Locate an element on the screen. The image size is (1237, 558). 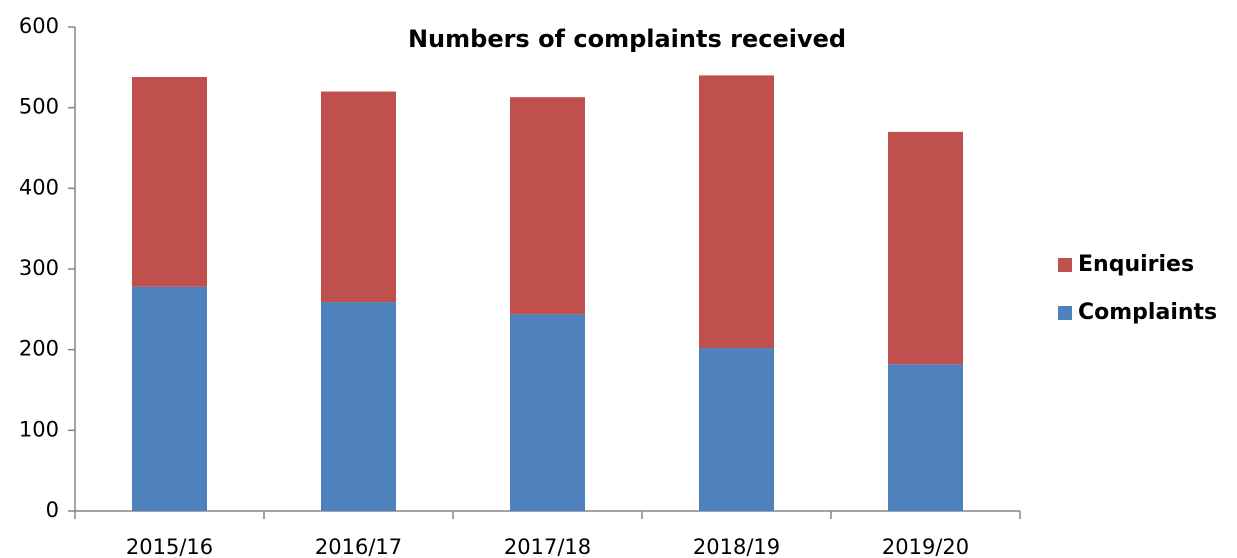
legend-label: Complaints is located at coordinates (1147, 312).